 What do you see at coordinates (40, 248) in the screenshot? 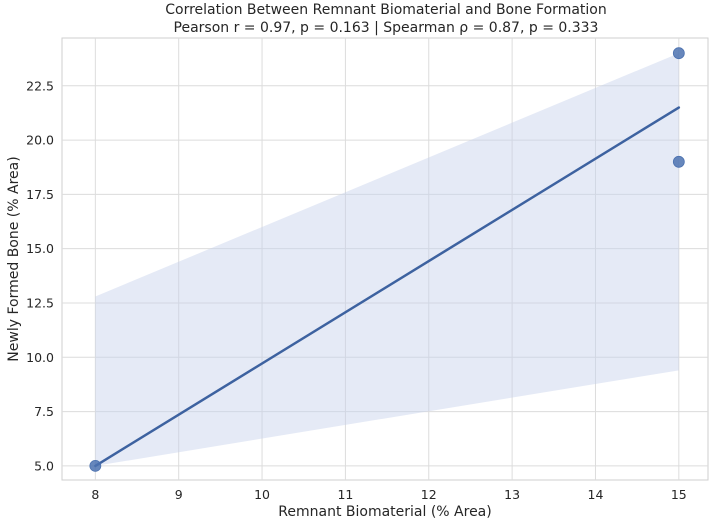
I see `y-tick-label: 15.0` at bounding box center [40, 248].